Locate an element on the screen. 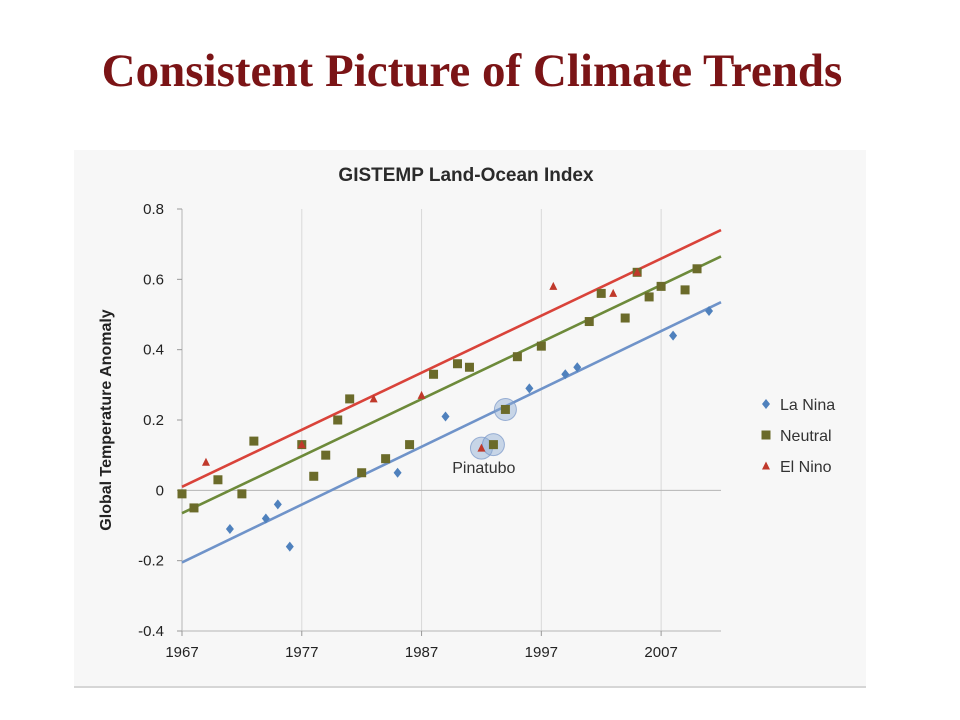 This screenshot has width=960, height=720. chart-title: GISTEMP Land-Ocean Index is located at coordinates (466, 175).